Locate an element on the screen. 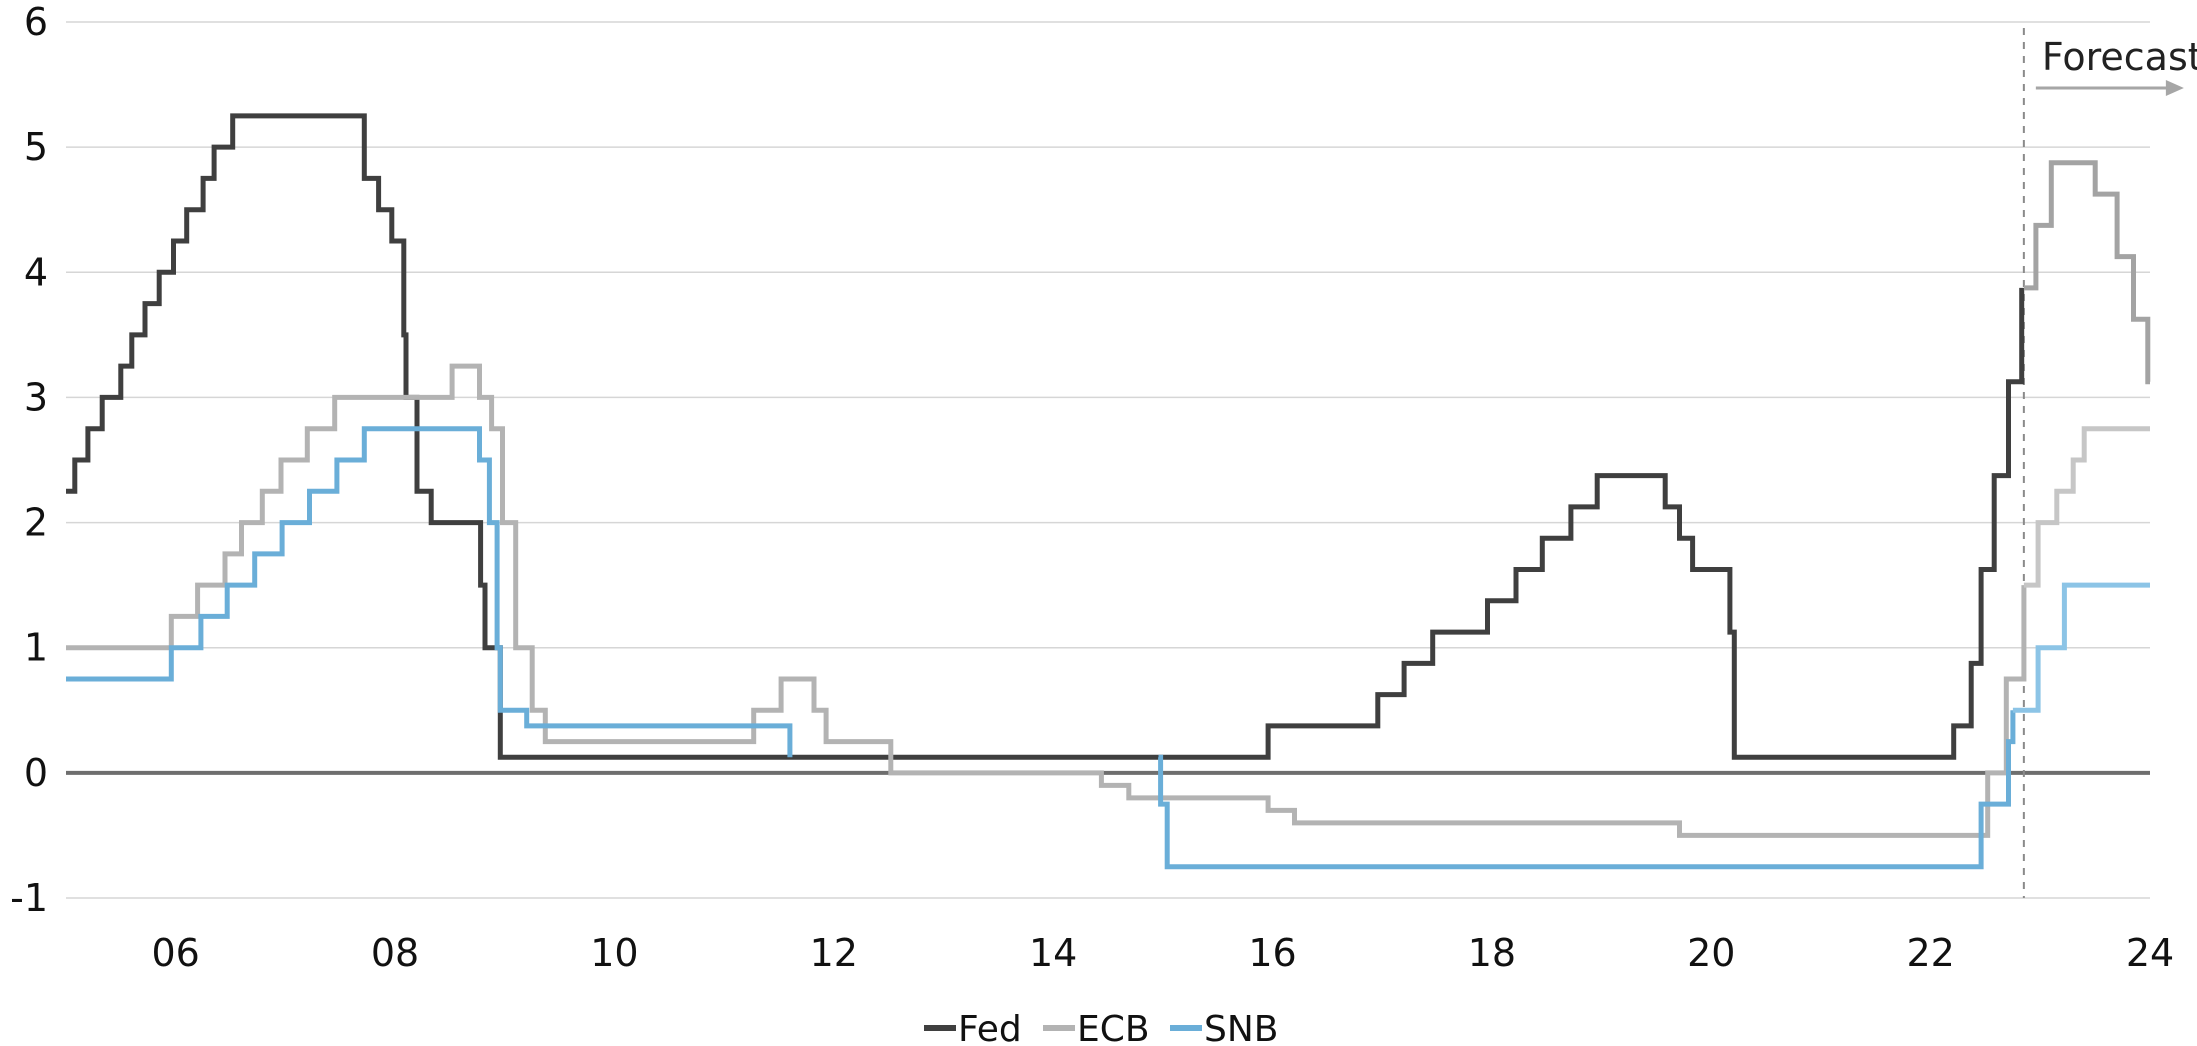 The width and height of the screenshot is (2197, 1046). x-tick-label: 18 is located at coordinates (1492, 953).